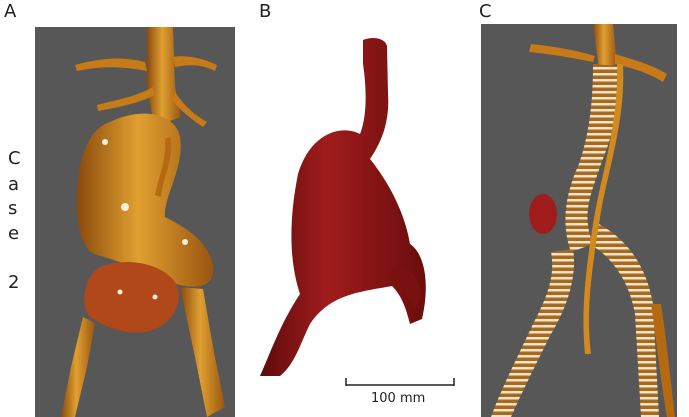 The width and height of the screenshot is (689, 417). Describe the element at coordinates (485, 11) in the screenshot. I see `panel-label-c: C` at that location.